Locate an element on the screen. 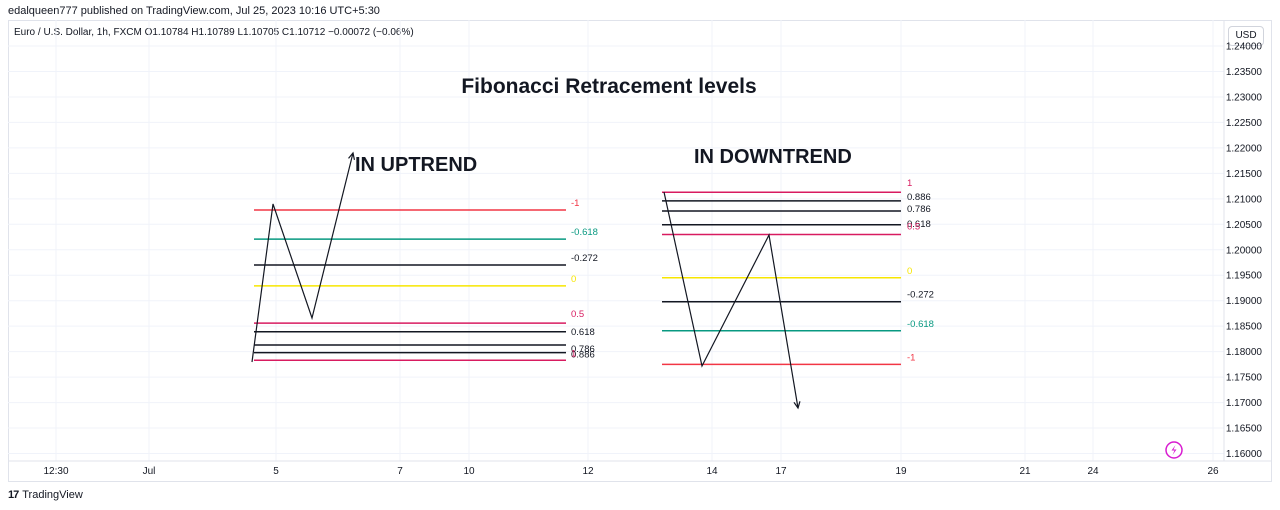  time-tick: 14 is located at coordinates (712, 471).